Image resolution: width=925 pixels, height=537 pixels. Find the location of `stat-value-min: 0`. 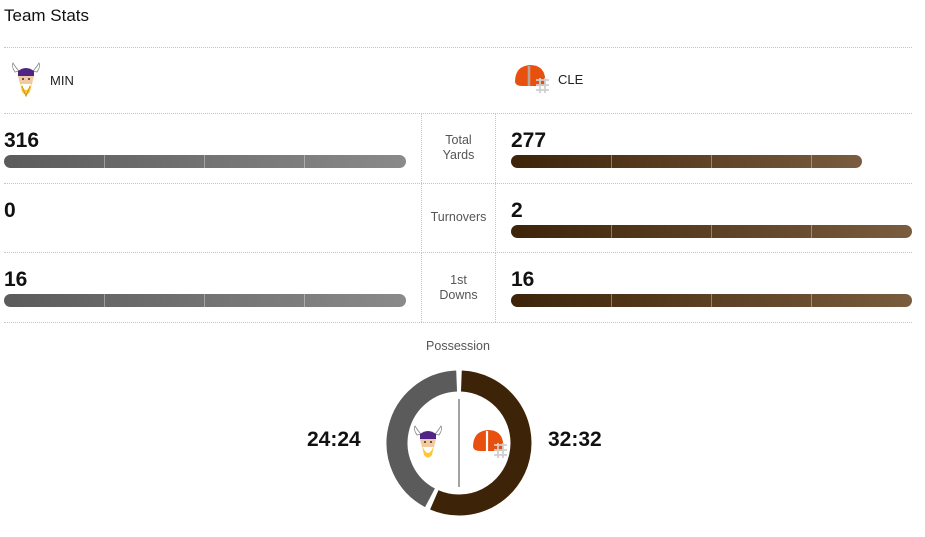

stat-value-min: 0 is located at coordinates (10, 210).